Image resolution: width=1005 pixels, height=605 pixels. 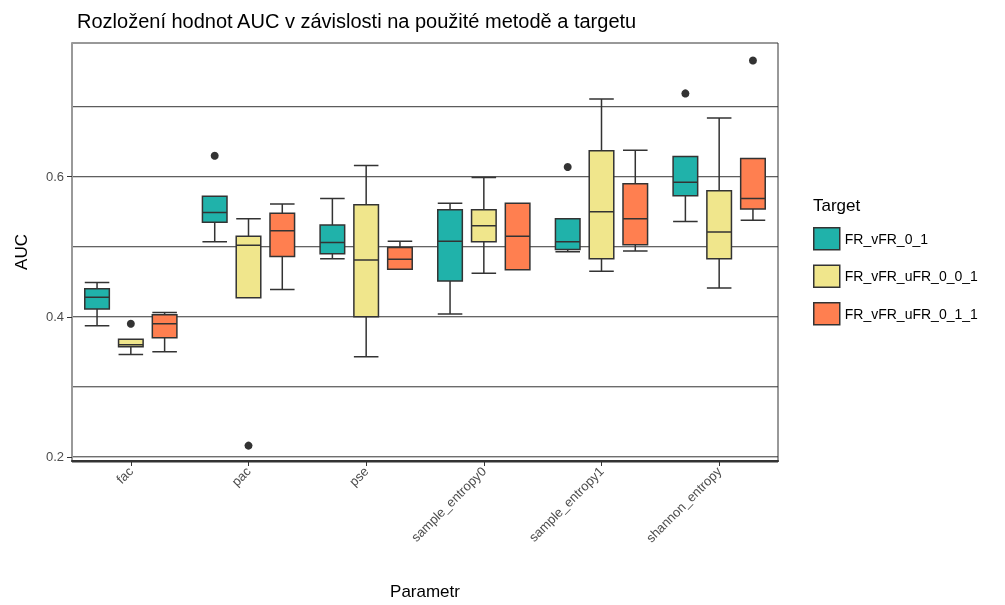 What do you see at coordinates (241, 476) in the screenshot?
I see `x-tick-label: pac` at bounding box center [241, 476].